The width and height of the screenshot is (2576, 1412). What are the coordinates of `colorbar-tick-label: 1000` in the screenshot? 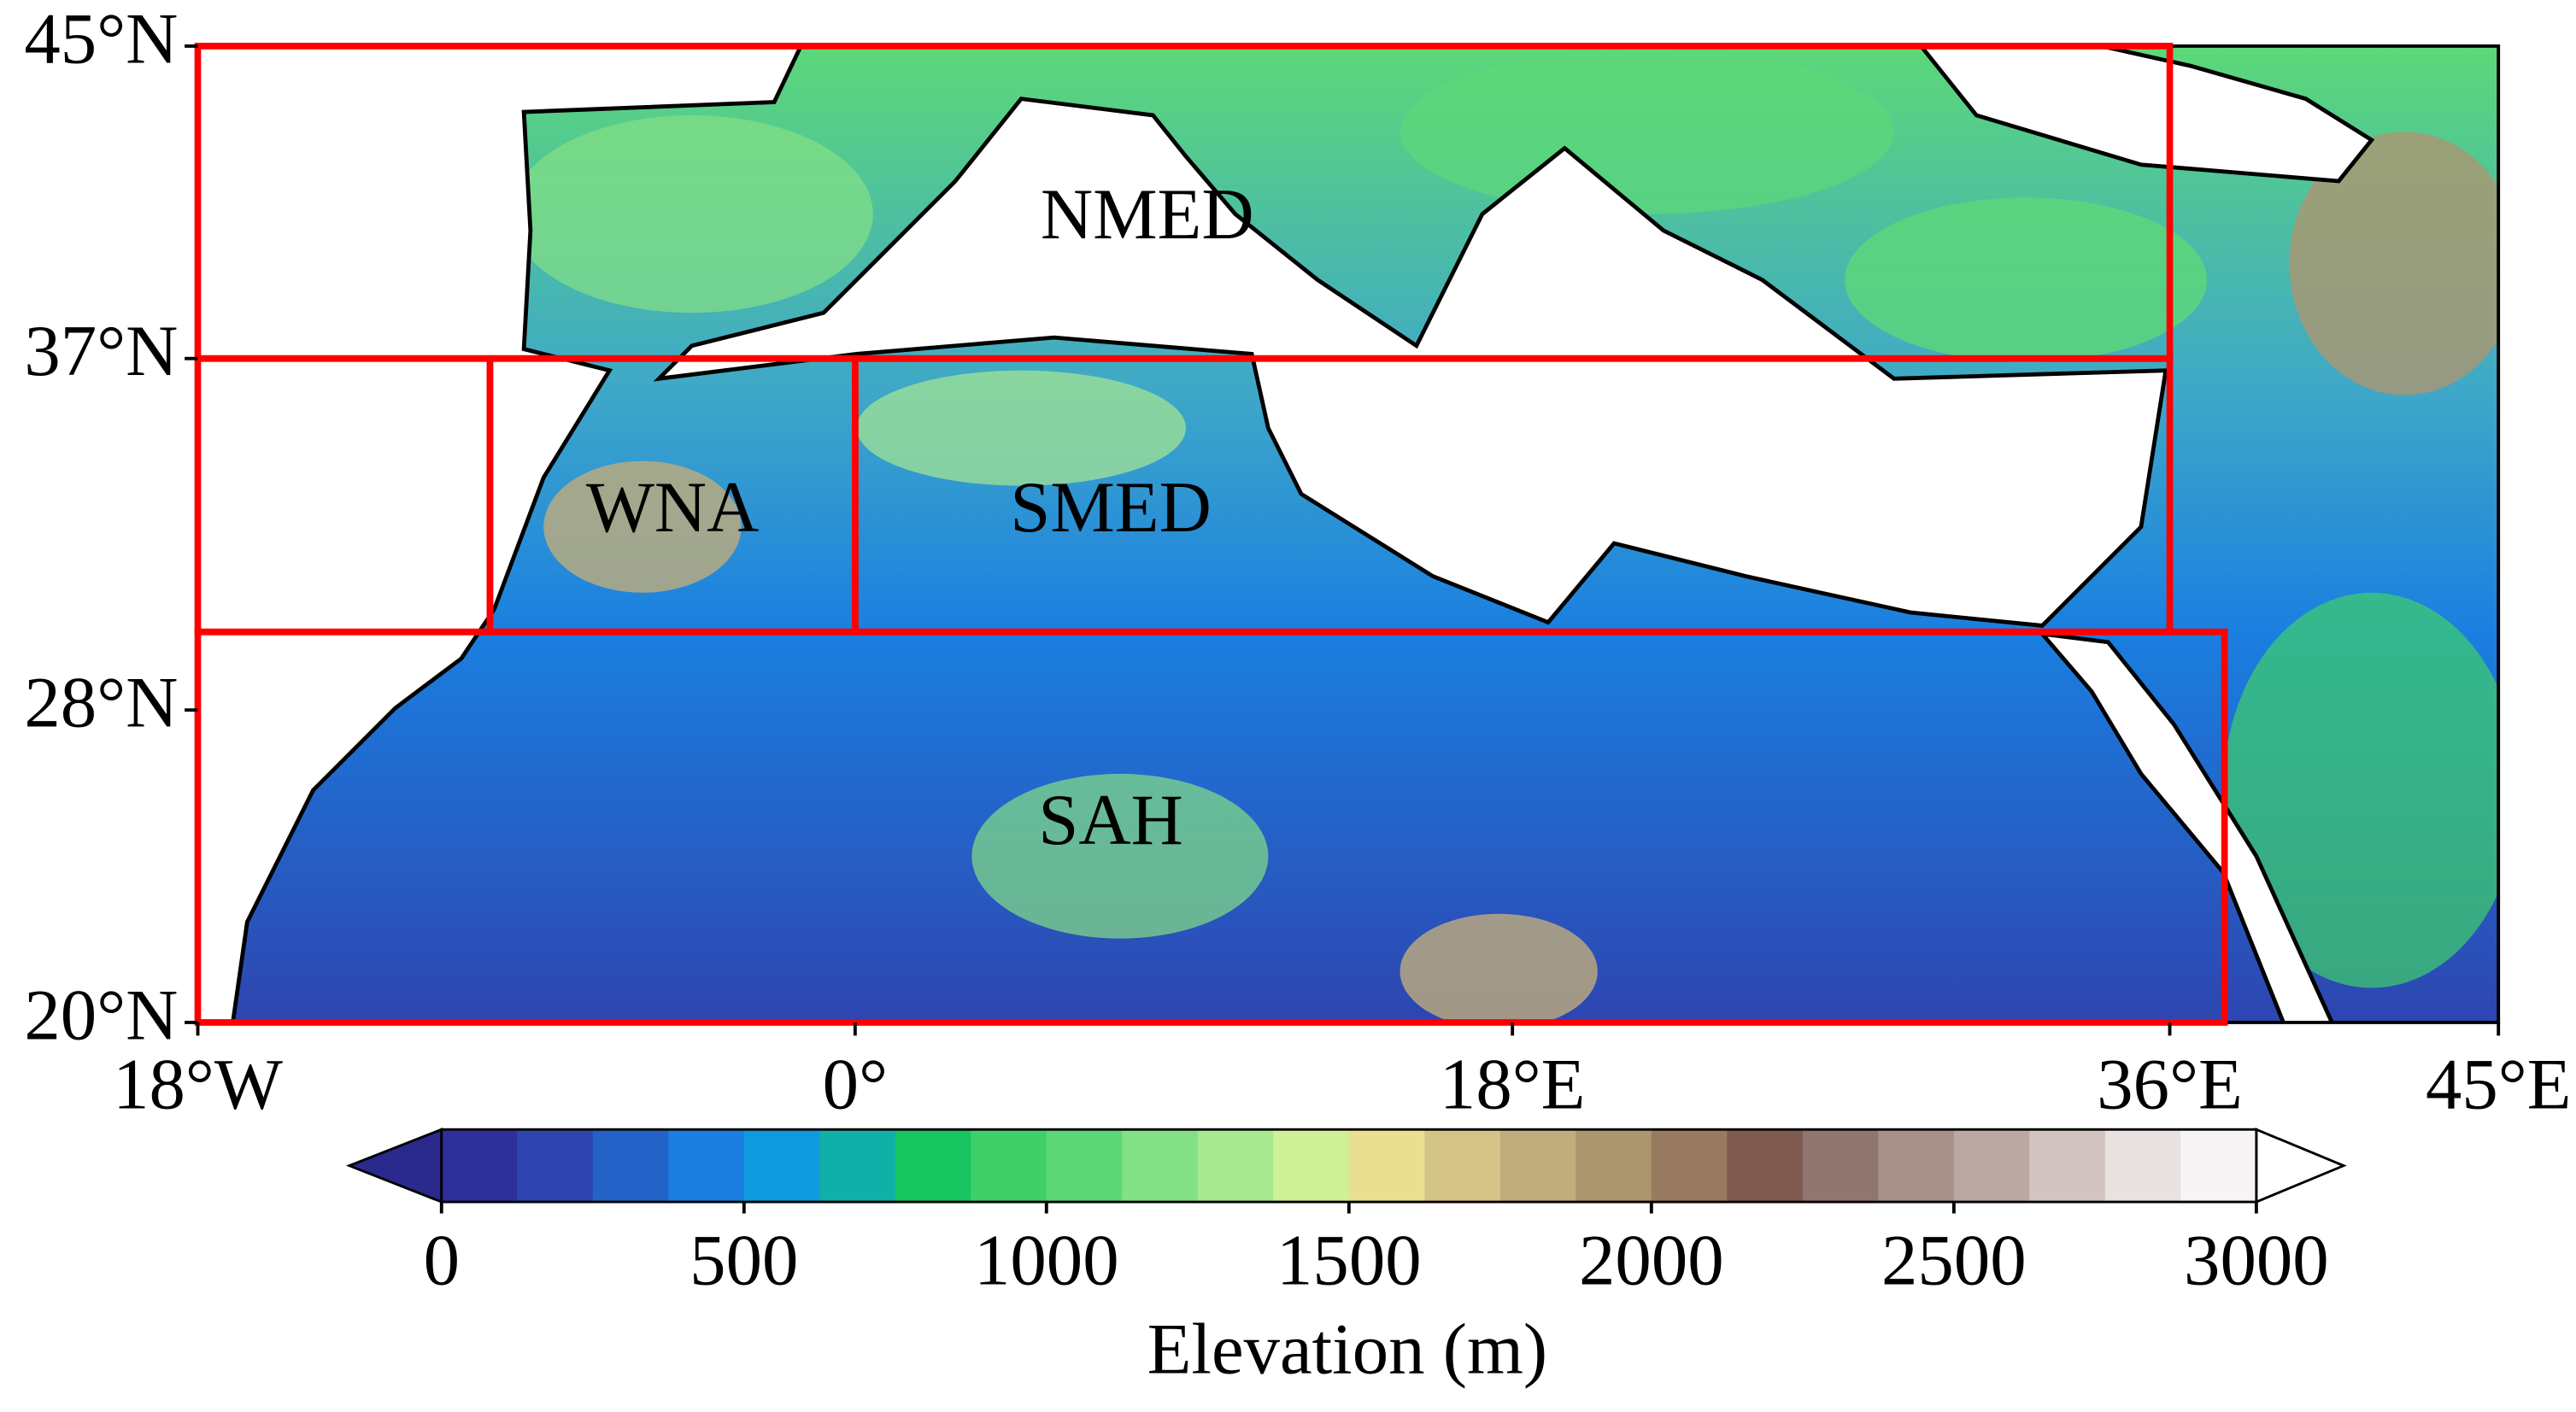 It's located at (1046, 1261).